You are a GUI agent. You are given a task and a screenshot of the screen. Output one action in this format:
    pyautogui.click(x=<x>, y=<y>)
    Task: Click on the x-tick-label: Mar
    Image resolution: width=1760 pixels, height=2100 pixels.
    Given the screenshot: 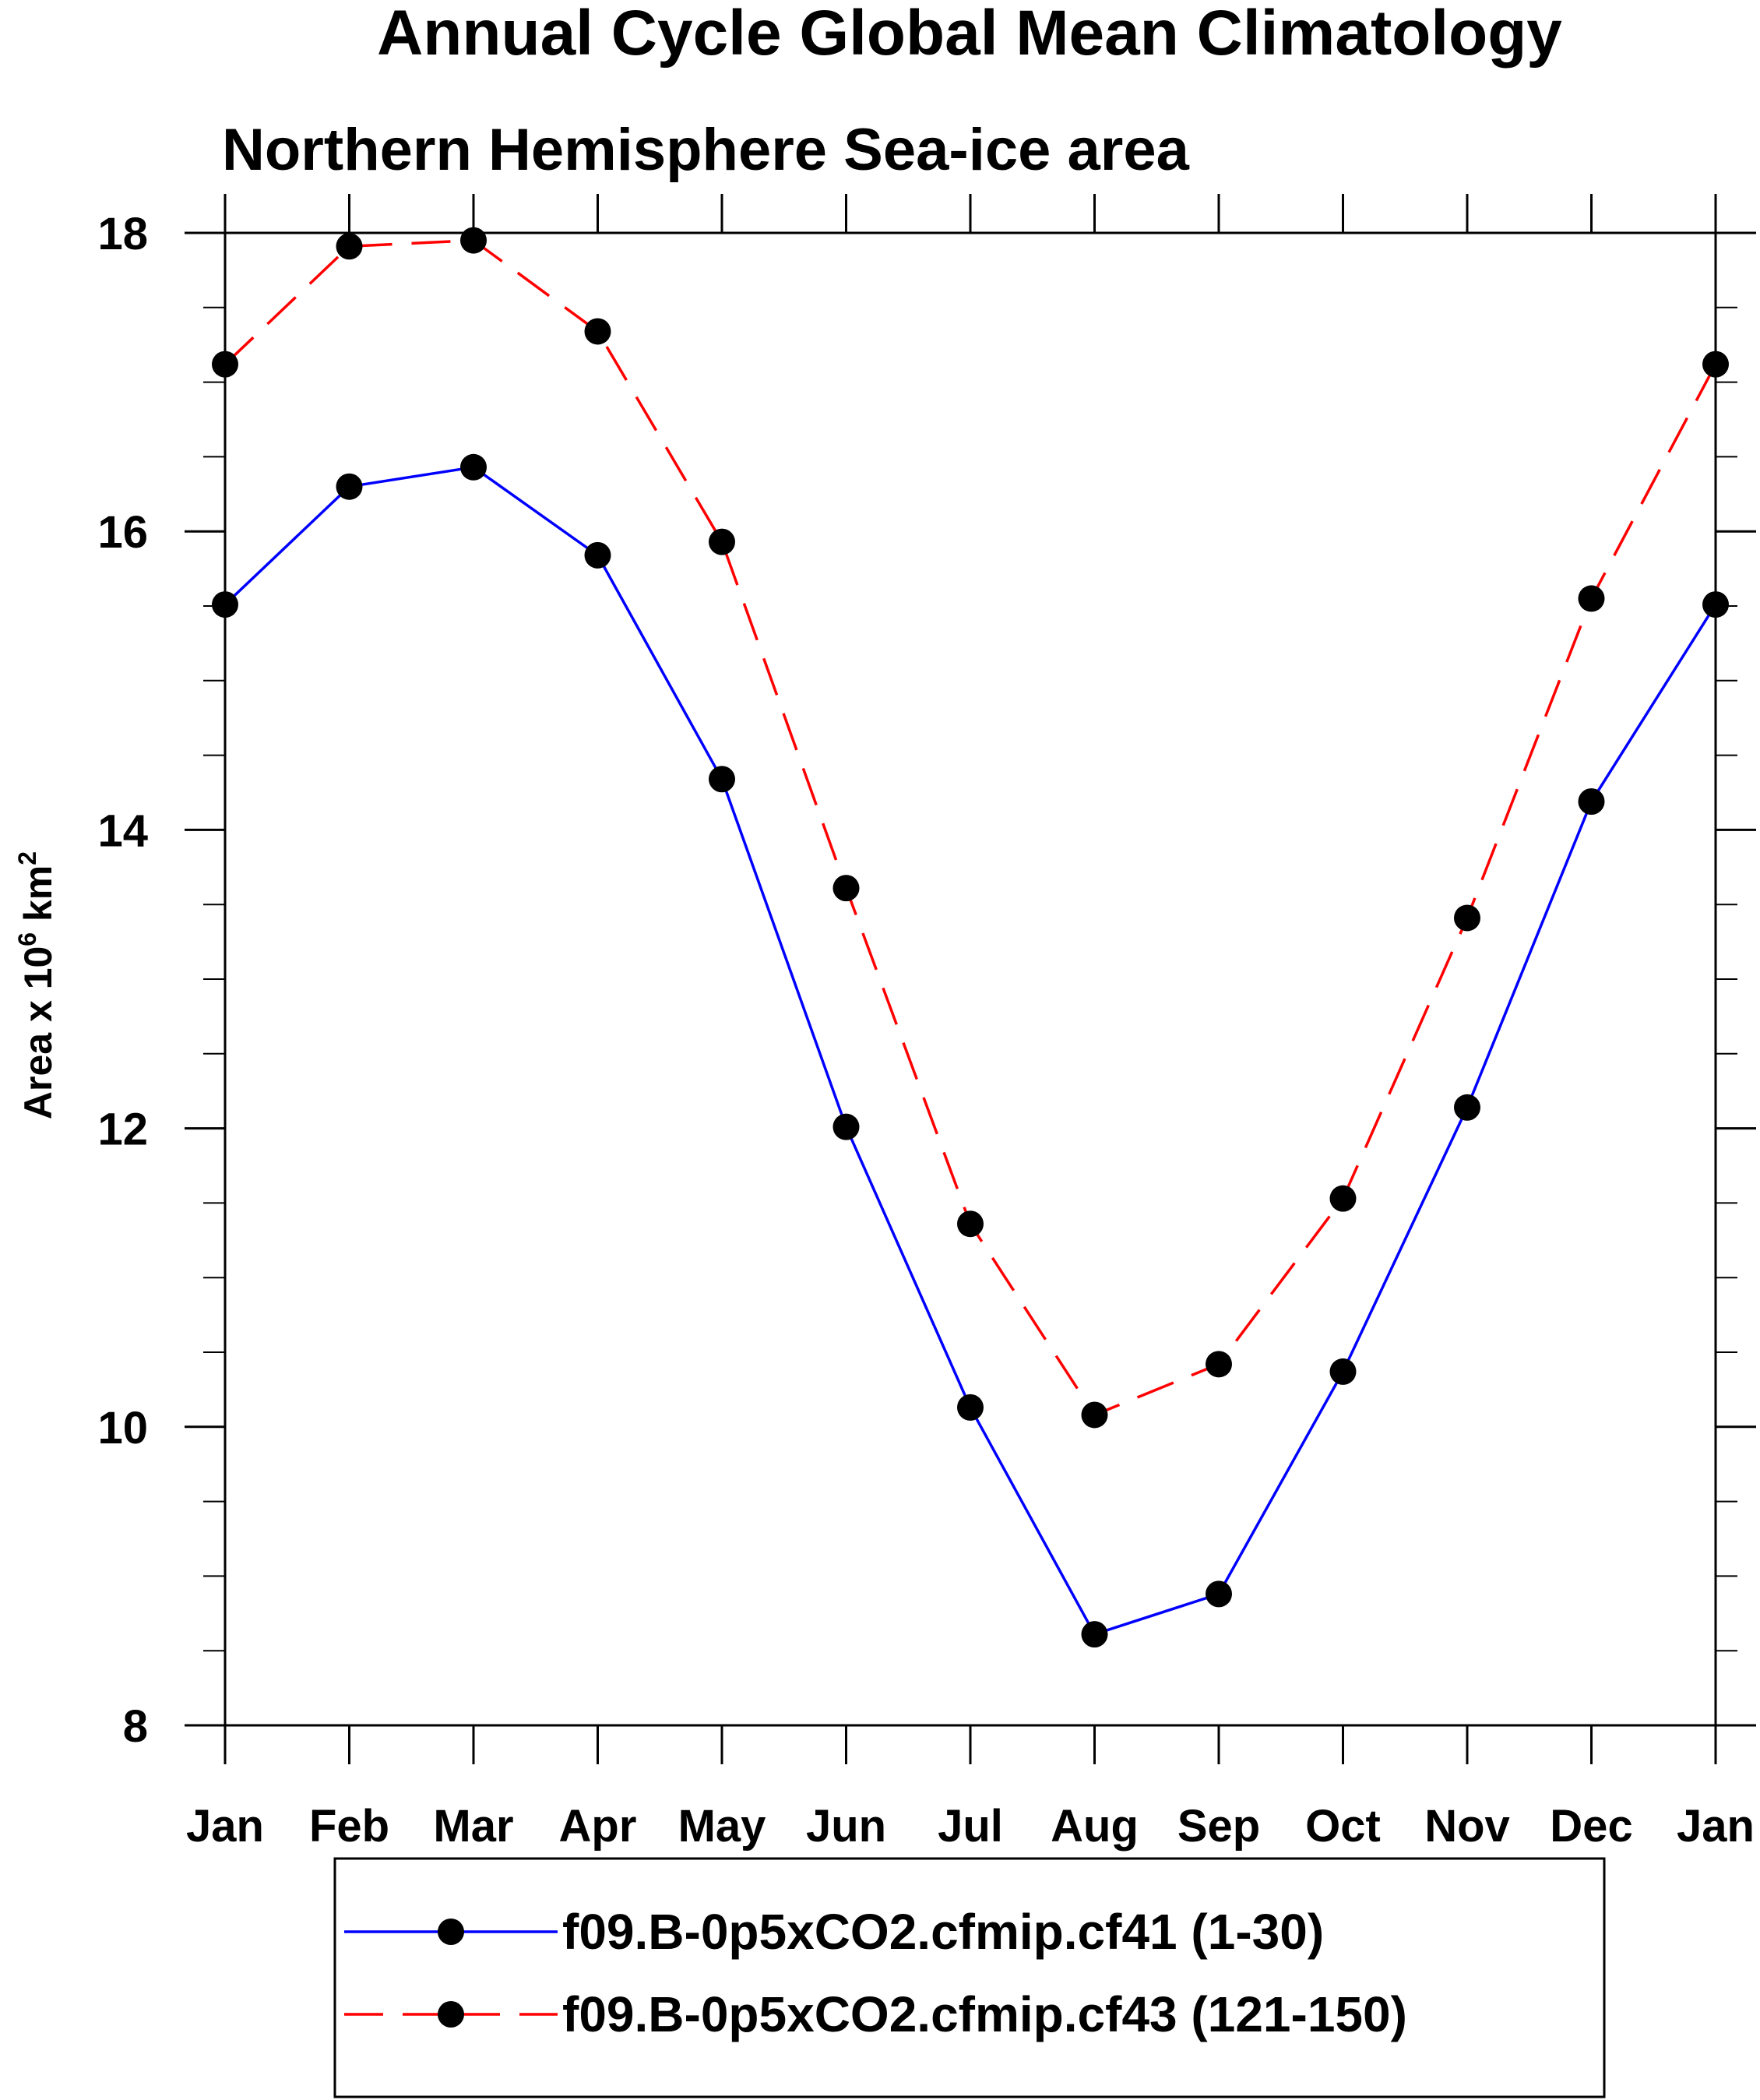 What is the action you would take?
    pyautogui.click(x=473, y=1826)
    